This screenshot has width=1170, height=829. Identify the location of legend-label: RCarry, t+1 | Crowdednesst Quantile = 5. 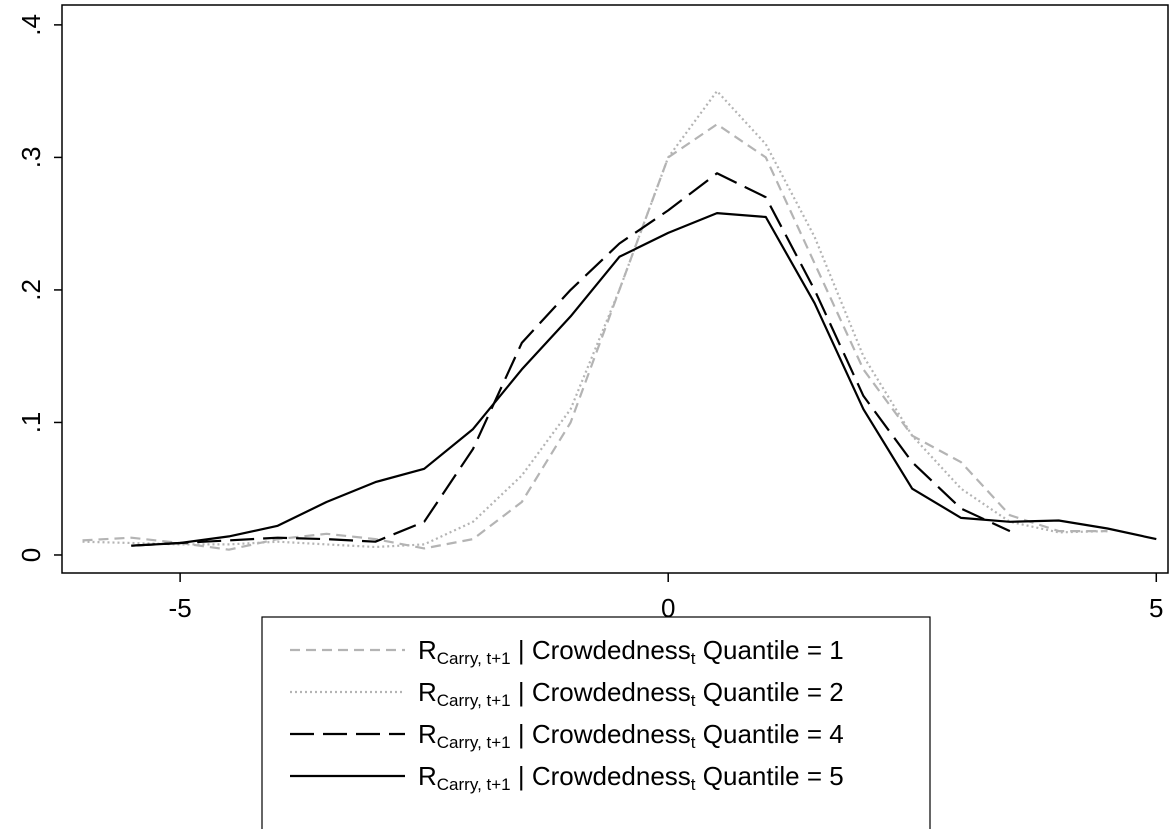
(631, 777).